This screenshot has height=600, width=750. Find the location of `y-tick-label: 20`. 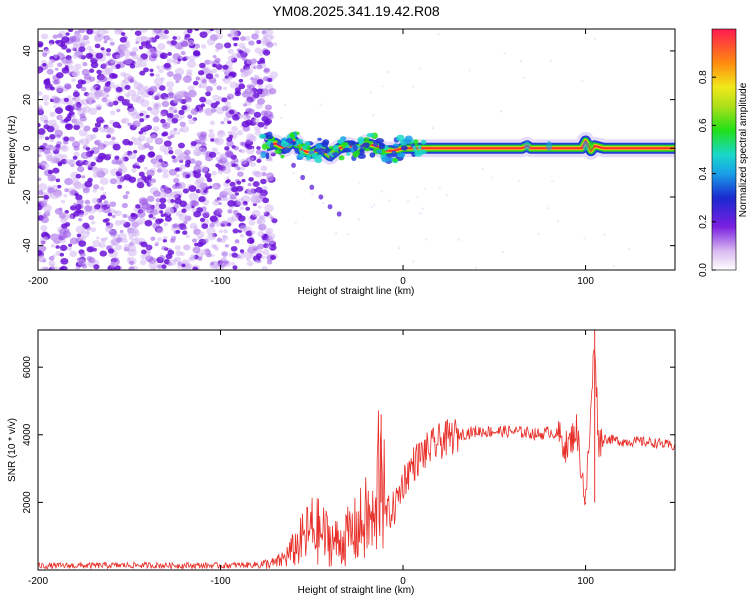

y-tick-label: 20 is located at coordinates (27, 100).